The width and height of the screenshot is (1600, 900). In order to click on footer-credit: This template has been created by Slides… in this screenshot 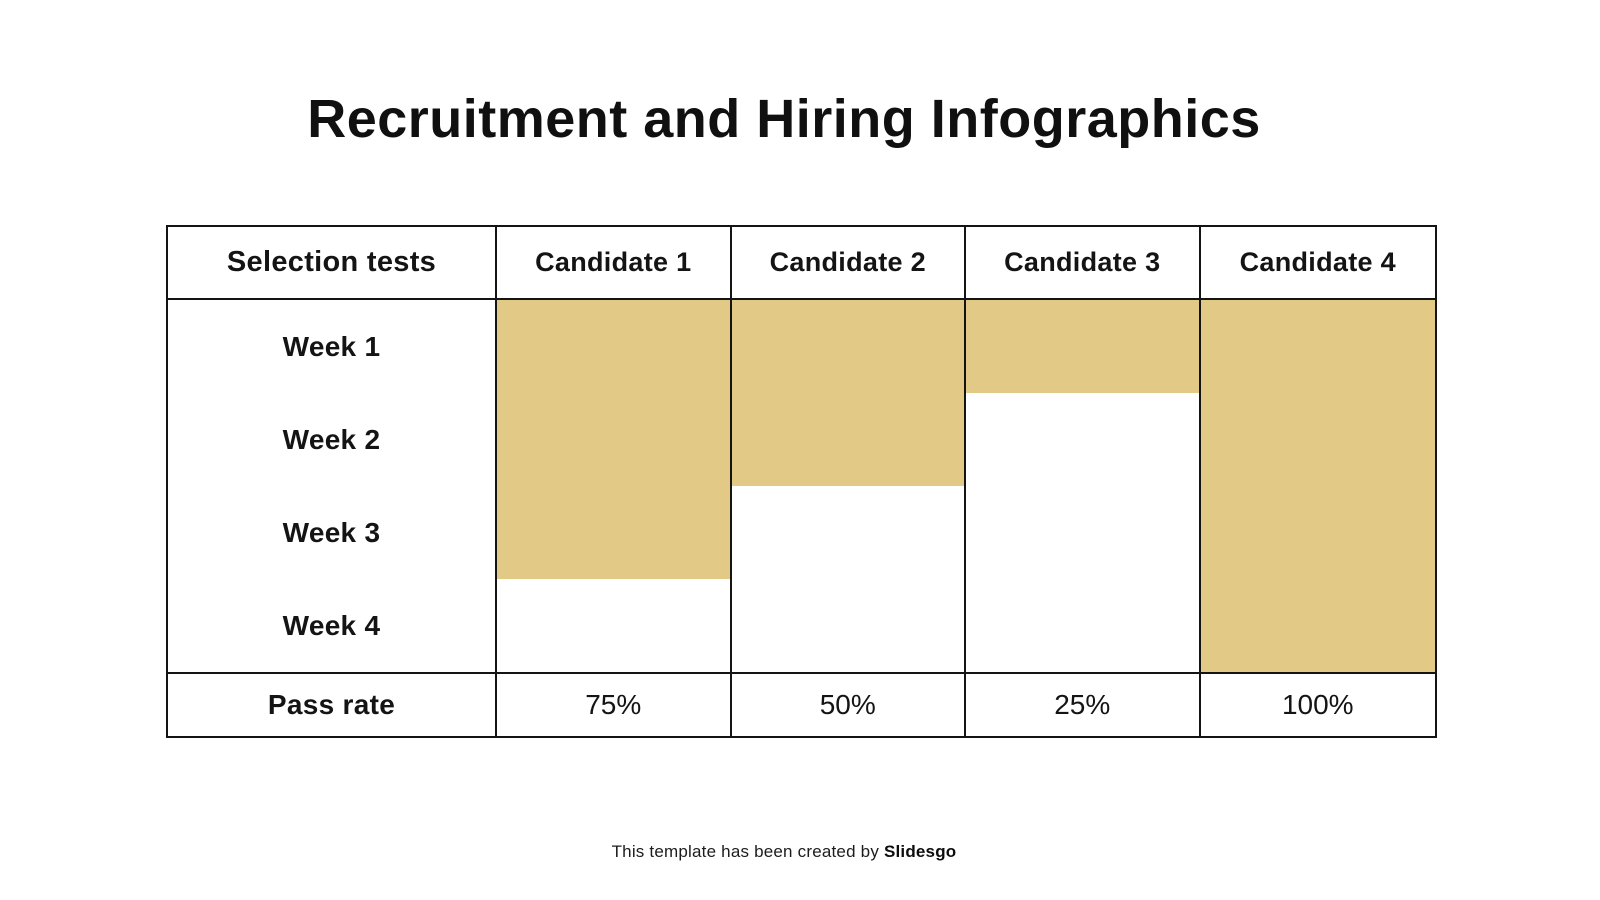, I will do `click(784, 852)`.